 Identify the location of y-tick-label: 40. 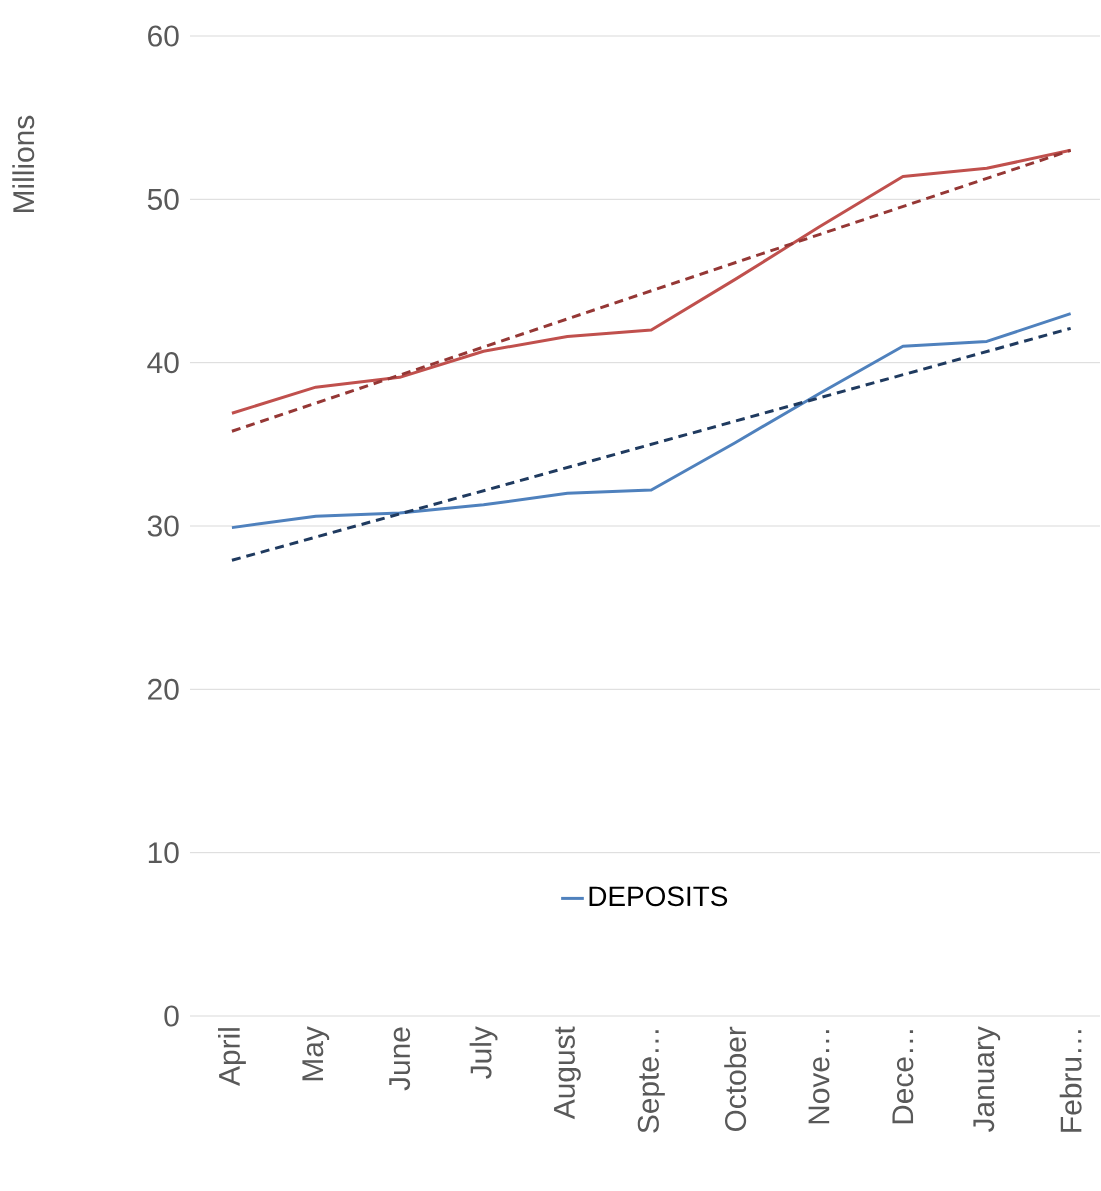
(163, 363).